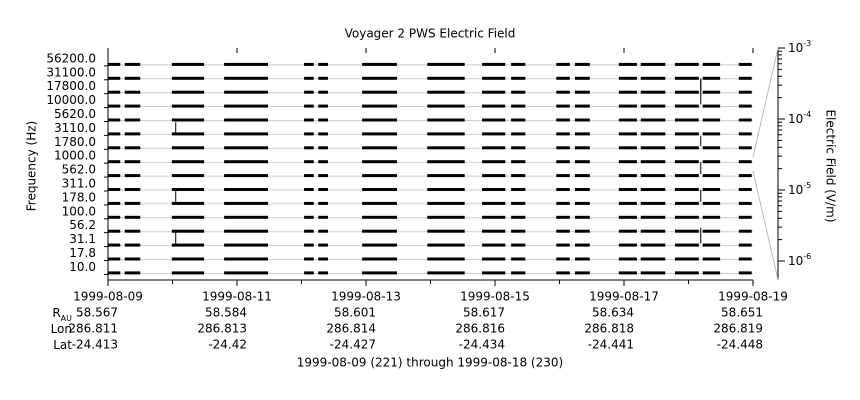  What do you see at coordinates (831, 165) in the screenshot?
I see `y2-axis-label: Electric Field (V/m)` at bounding box center [831, 165].